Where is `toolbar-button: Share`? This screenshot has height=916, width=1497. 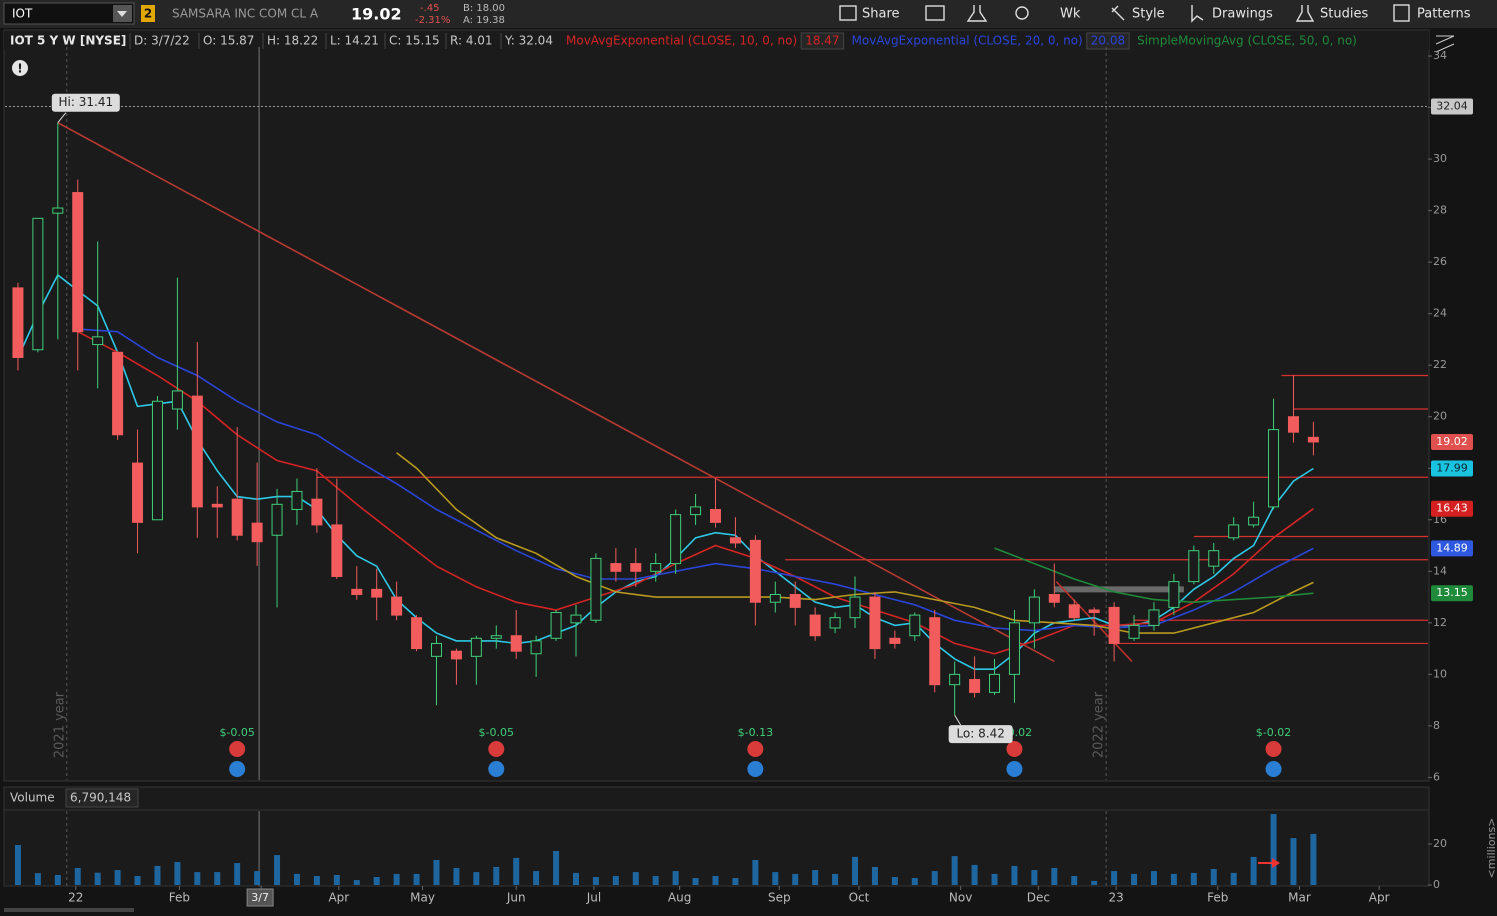 toolbar-button: Share is located at coordinates (881, 14).